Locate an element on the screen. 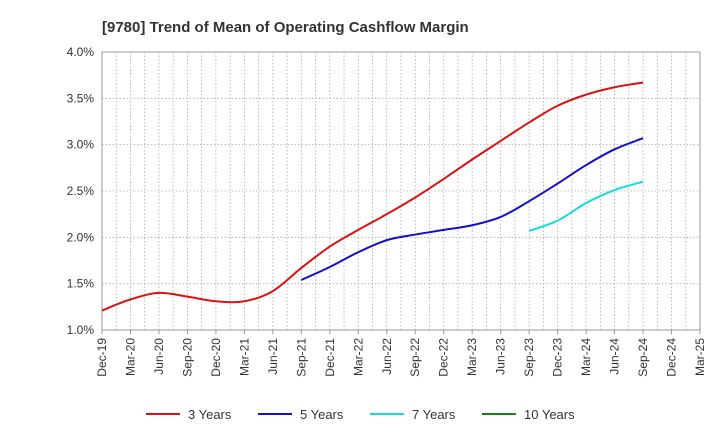 The width and height of the screenshot is (720, 440). y-tick-label: 1.5% is located at coordinates (81, 284).